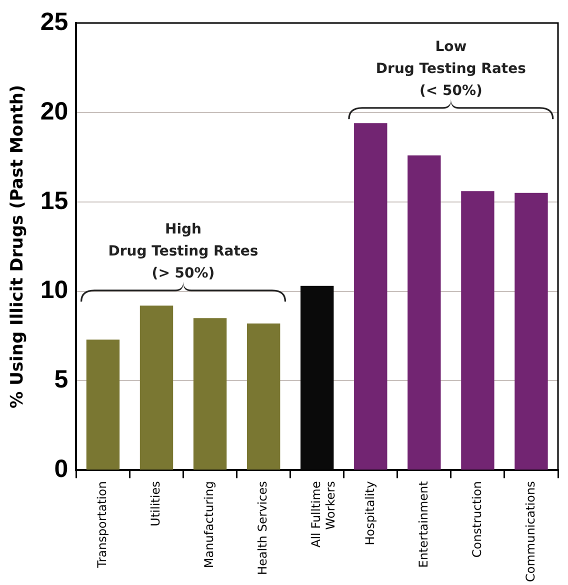 This screenshot has width=568, height=585. What do you see at coordinates (263, 528) in the screenshot?
I see `x-tick-label: Health Services` at bounding box center [263, 528].